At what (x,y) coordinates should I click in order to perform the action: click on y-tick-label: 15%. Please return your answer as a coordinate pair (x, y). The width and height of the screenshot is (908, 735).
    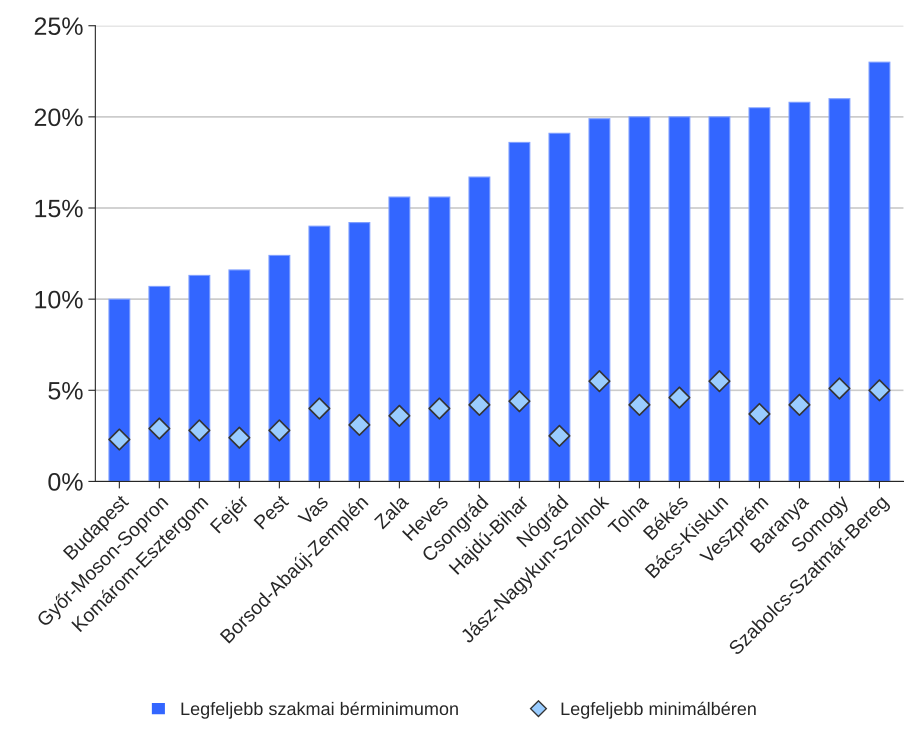
    Looking at the image, I should click on (59, 209).